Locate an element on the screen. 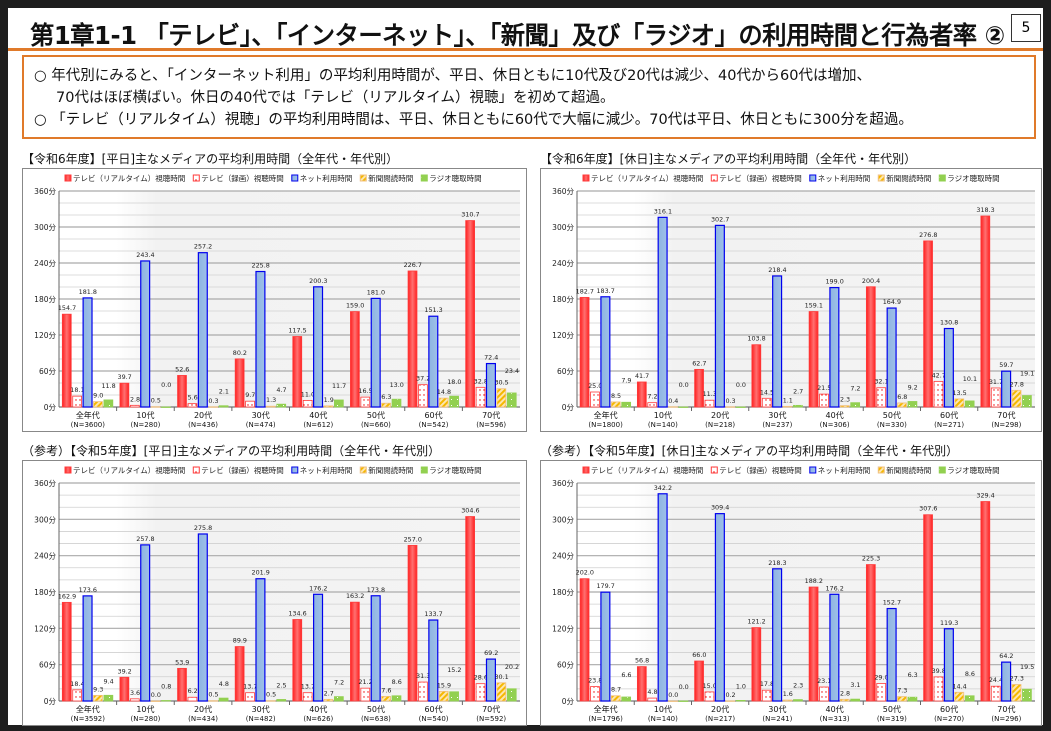 The width and height of the screenshot is (1051, 731). x-sample-size-label: (N=298) is located at coordinates (1006, 425).